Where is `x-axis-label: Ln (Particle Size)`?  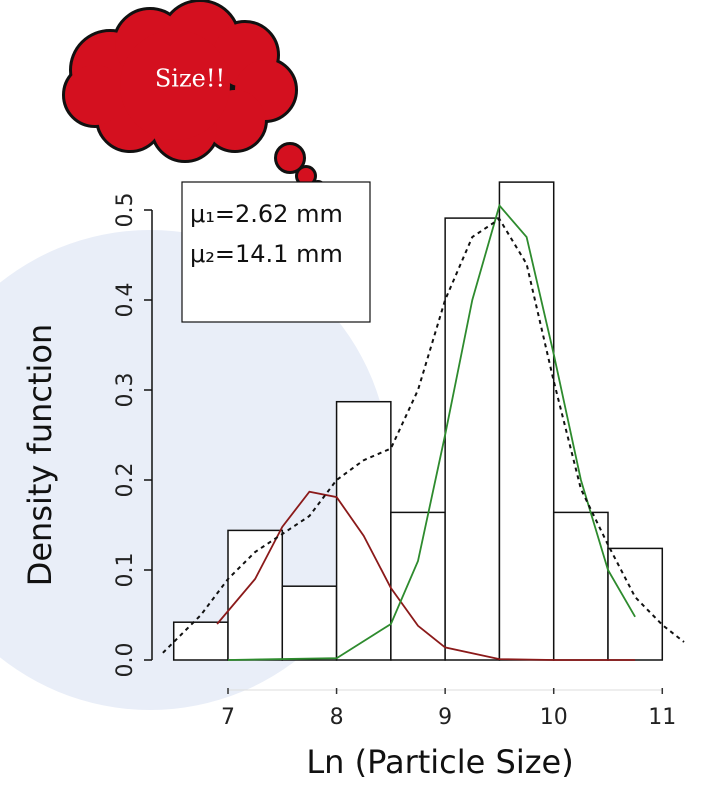 x-axis-label: Ln (Particle Size) is located at coordinates (439, 762).